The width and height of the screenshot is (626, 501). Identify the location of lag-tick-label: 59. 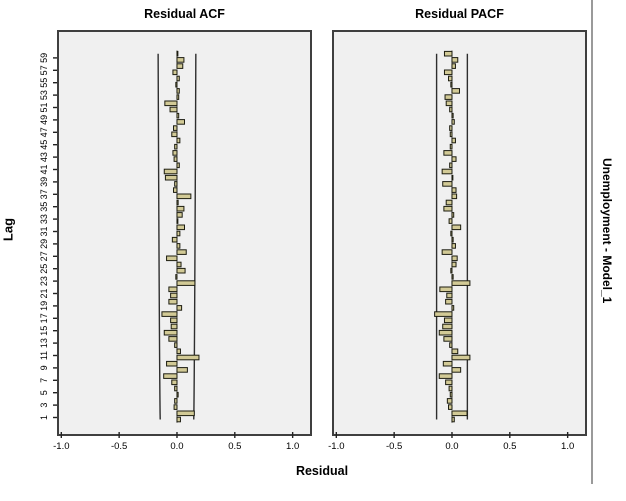
(44, 58).